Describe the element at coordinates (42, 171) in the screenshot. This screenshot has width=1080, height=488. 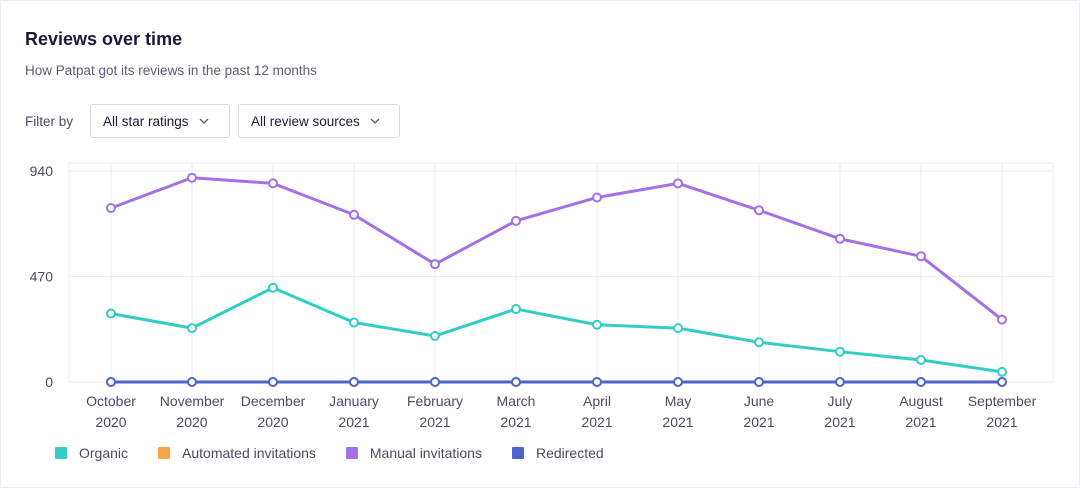
I see `y-tick-label: 940` at that location.